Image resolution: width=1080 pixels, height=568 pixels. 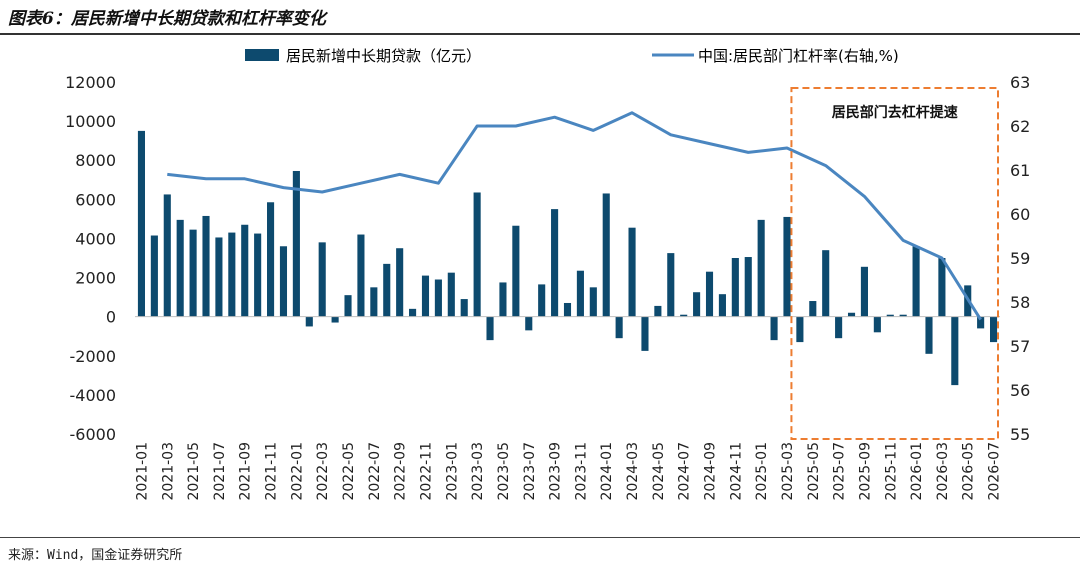 What do you see at coordinates (297, 471) in the screenshot?
I see `x-axis-tick-label: 2022-01` at bounding box center [297, 471].